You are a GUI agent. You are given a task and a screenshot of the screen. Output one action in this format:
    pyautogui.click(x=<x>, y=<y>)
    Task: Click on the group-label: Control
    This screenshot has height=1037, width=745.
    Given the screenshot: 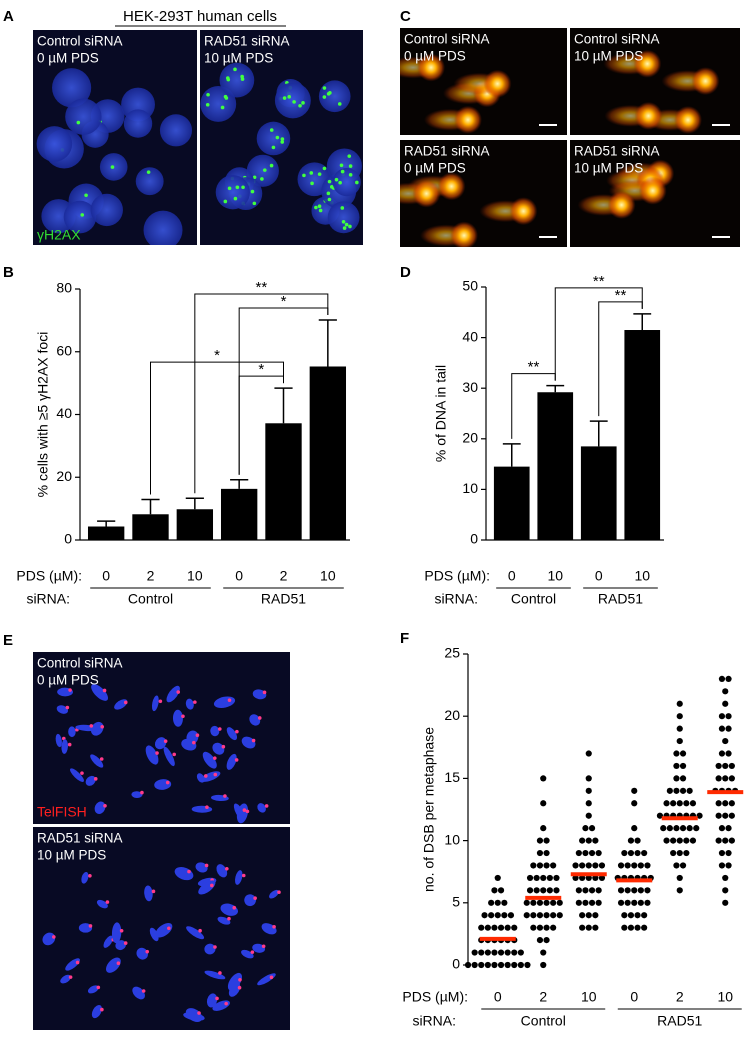 What is the action you would take?
    pyautogui.click(x=543, y=1021)
    